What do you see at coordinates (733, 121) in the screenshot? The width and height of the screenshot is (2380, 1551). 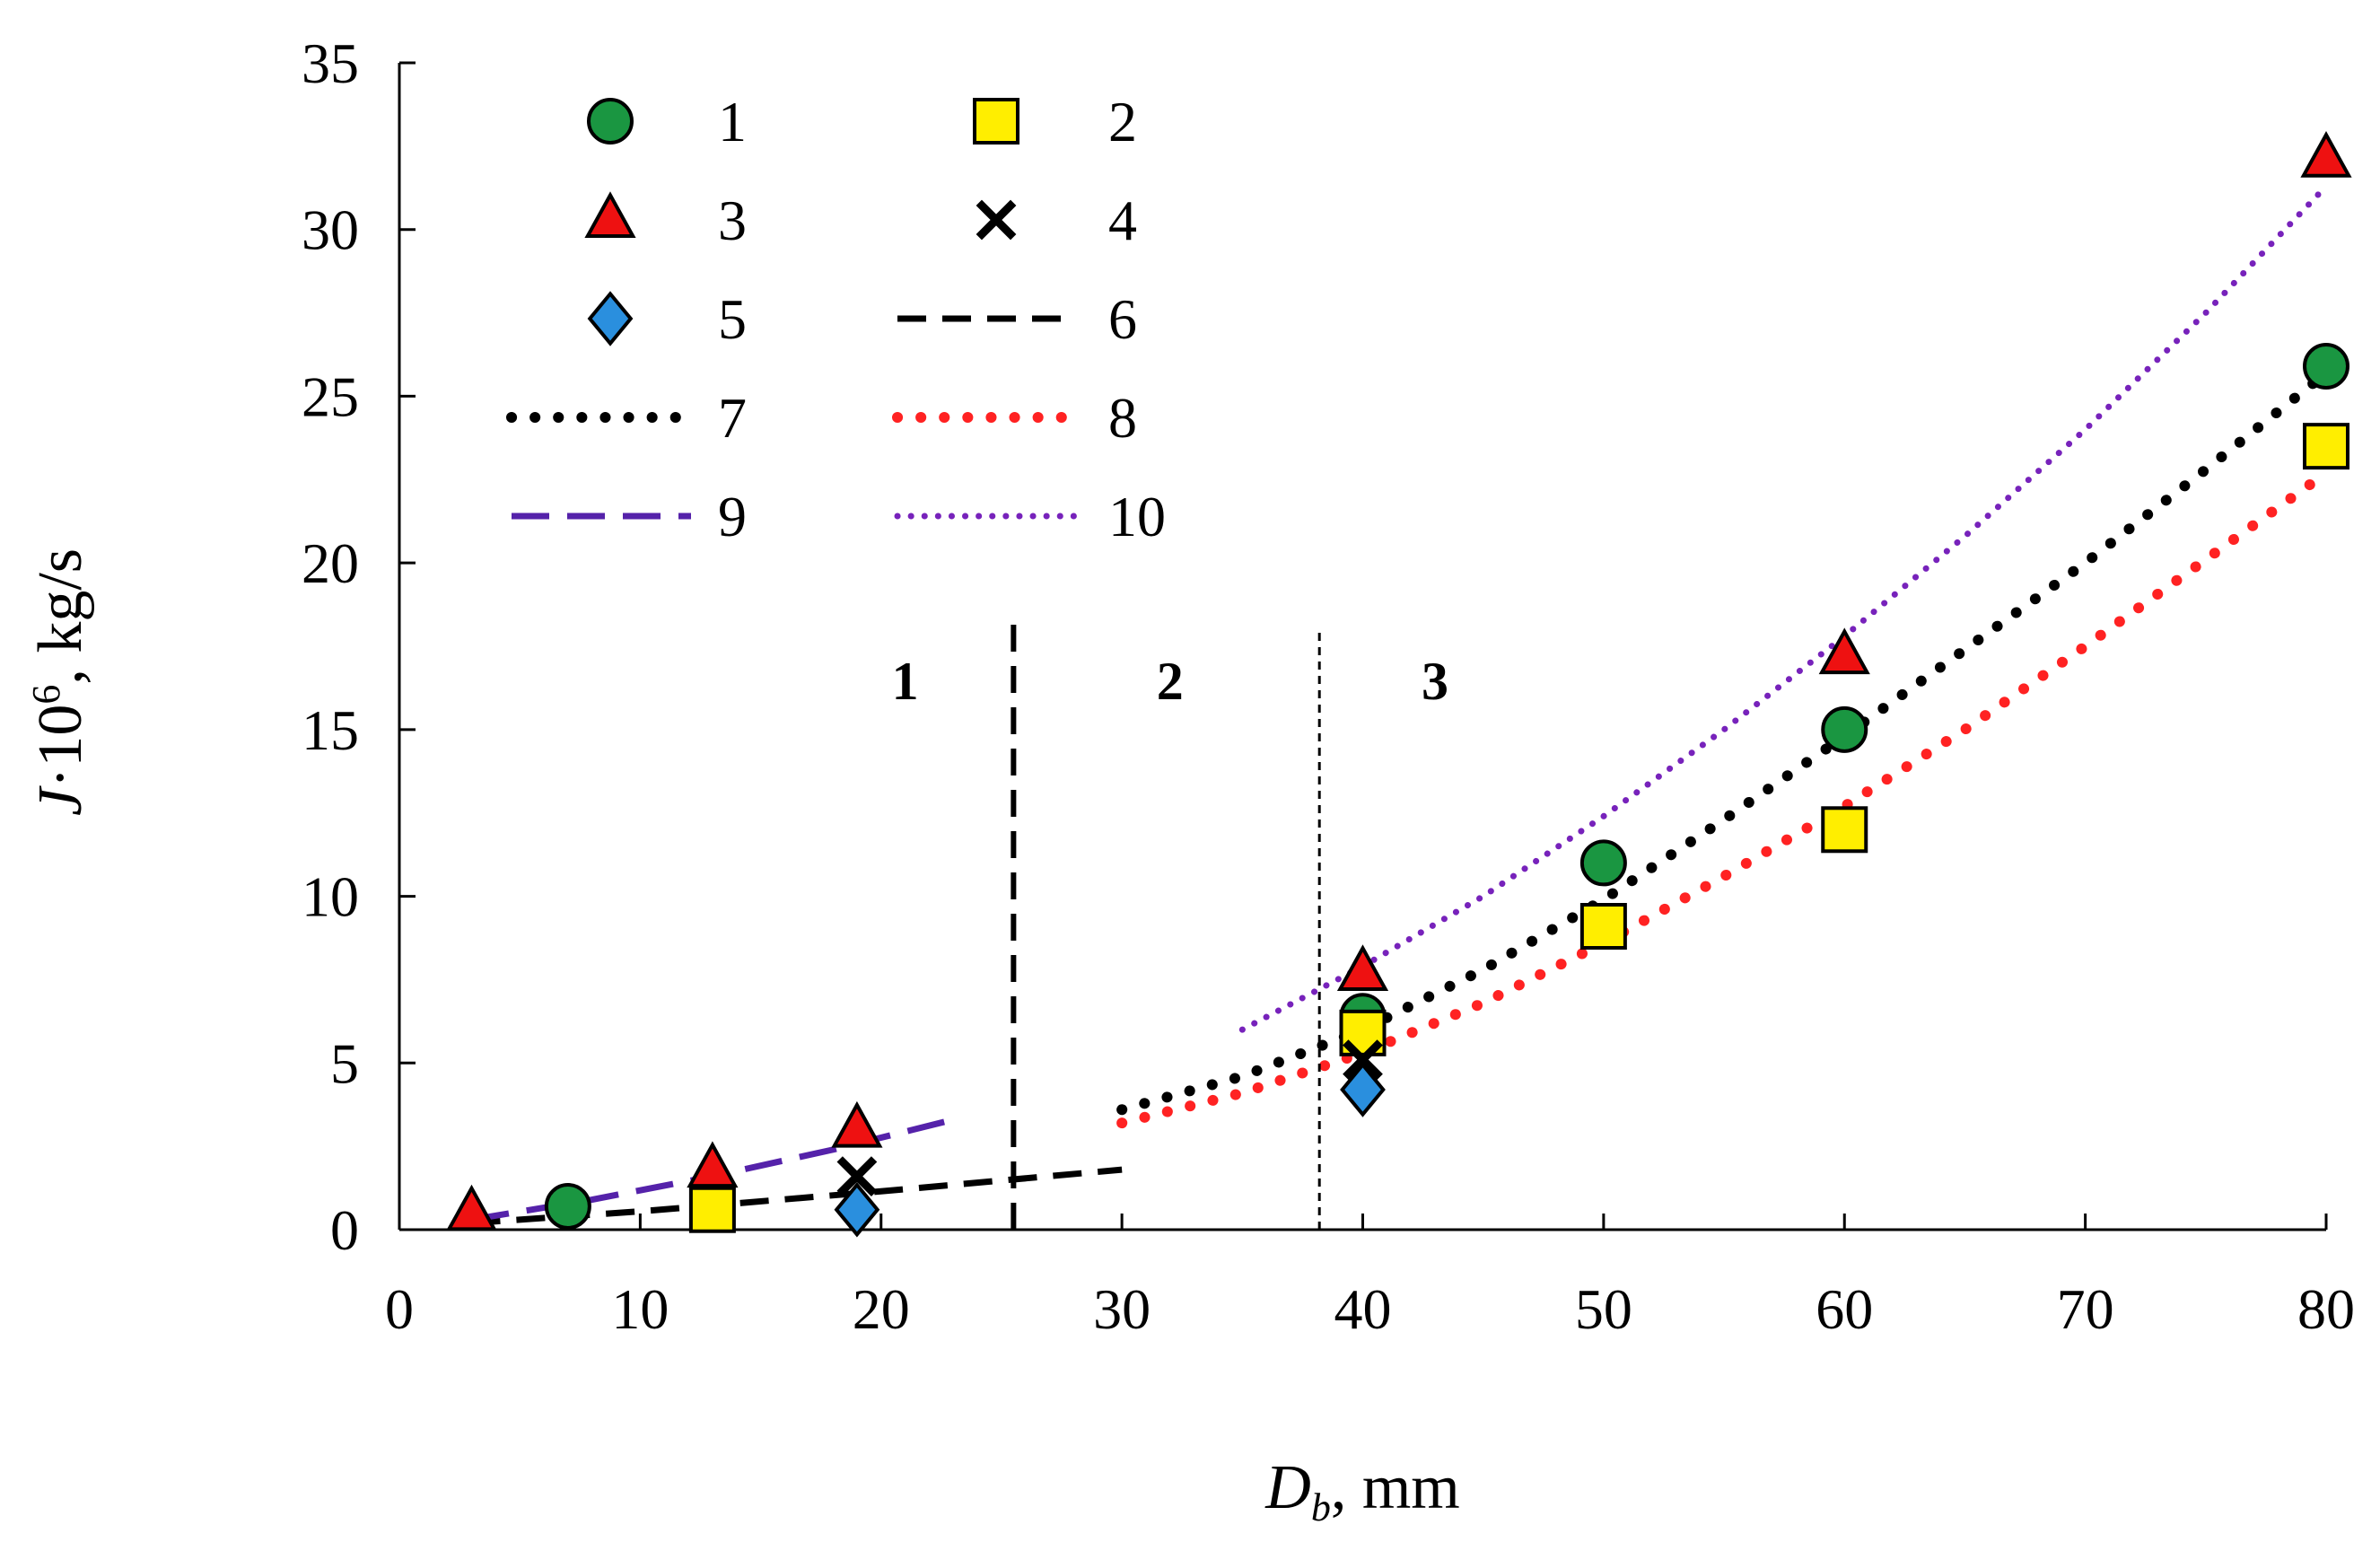 I see `legend-label-1: 1` at bounding box center [733, 121].